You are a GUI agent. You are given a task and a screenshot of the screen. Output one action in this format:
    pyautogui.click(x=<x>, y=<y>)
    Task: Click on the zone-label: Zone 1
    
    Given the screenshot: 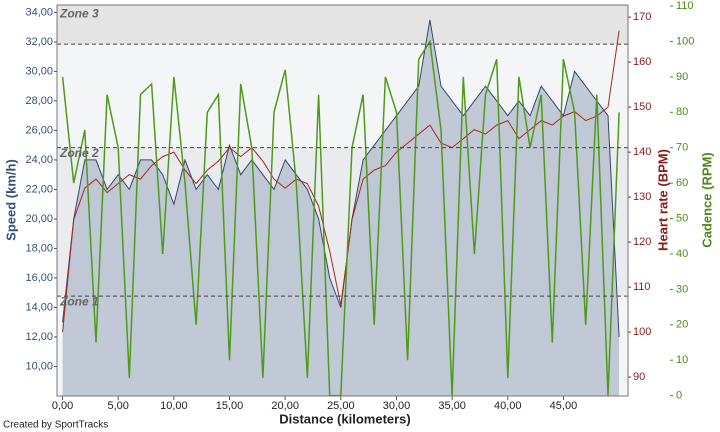 What is the action you would take?
    pyautogui.click(x=79, y=301)
    